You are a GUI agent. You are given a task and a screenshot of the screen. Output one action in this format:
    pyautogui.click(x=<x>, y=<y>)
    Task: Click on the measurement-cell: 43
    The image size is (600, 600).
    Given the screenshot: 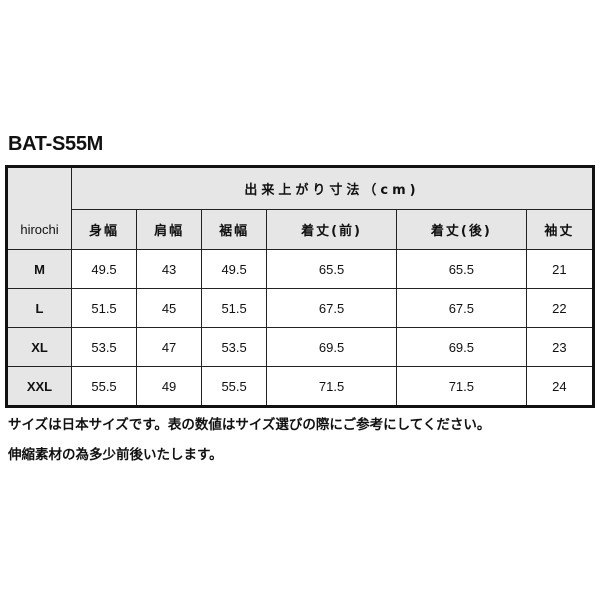 What is the action you would take?
    pyautogui.click(x=169, y=269)
    